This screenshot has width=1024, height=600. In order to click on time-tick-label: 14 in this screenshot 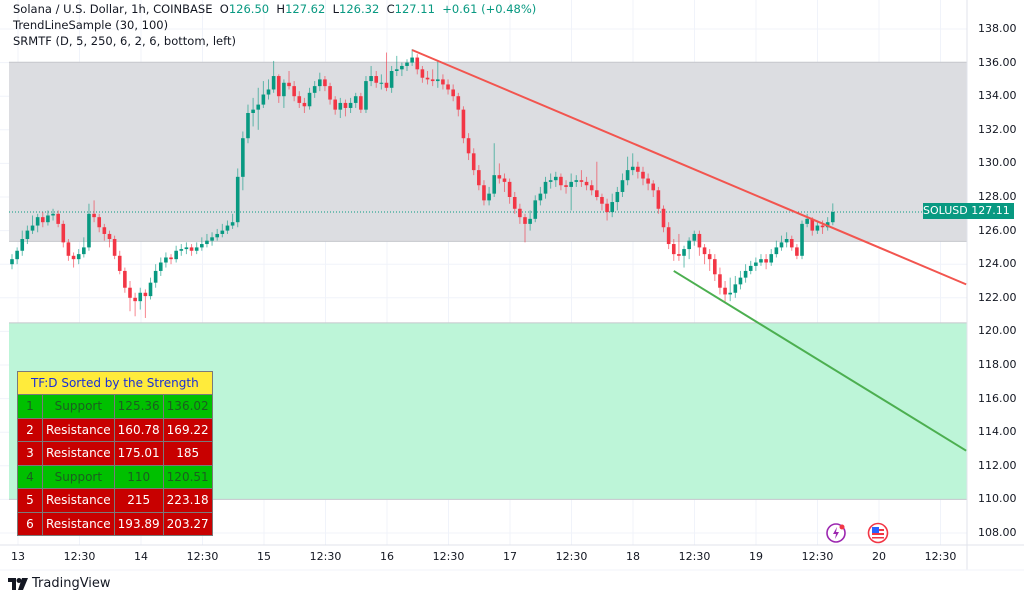, I will do `click(141, 556)`.